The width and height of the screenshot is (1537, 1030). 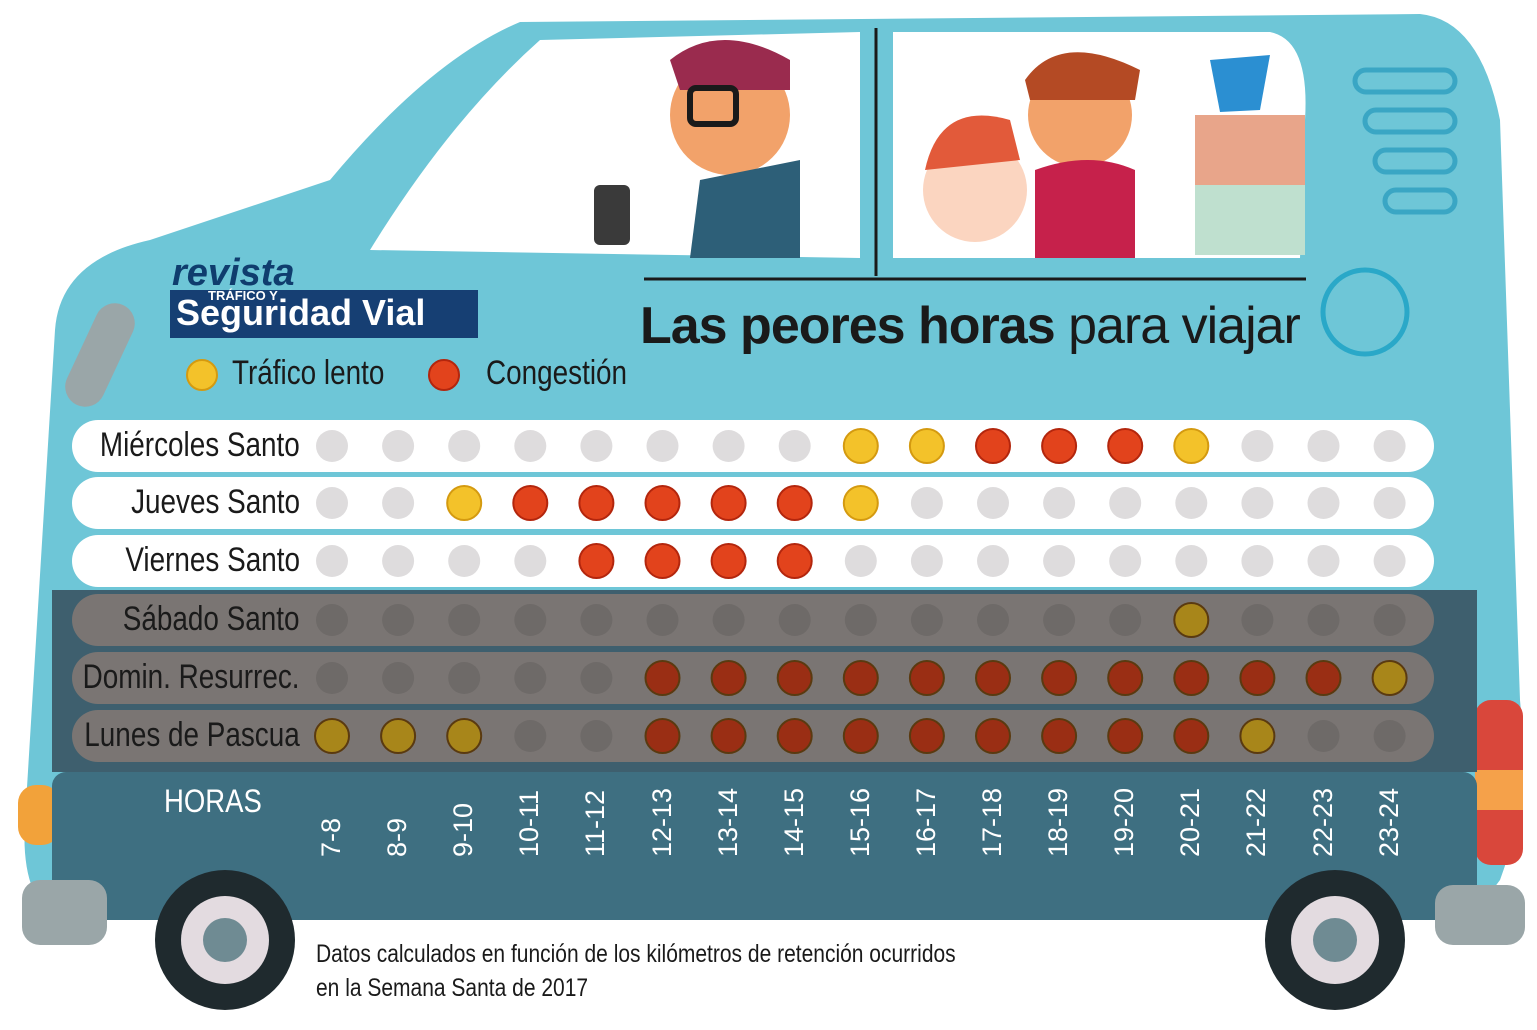 What do you see at coordinates (557, 373) in the screenshot?
I see `legend-congestion-label: Congestión` at bounding box center [557, 373].